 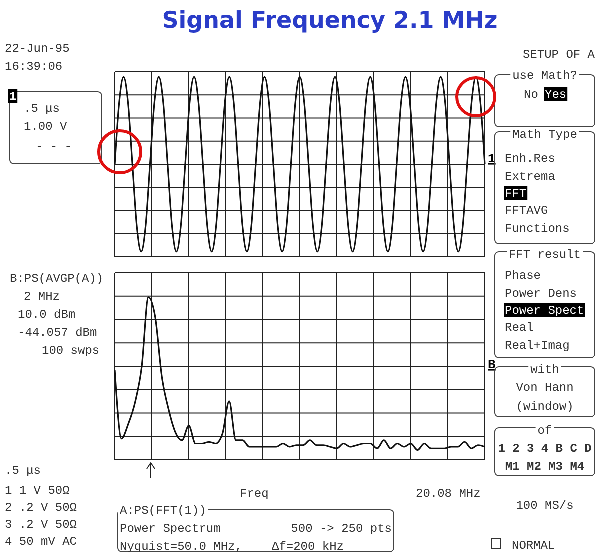 What do you see at coordinates (448, 494) in the screenshot?
I see `text: 20.08 MHz` at bounding box center [448, 494].